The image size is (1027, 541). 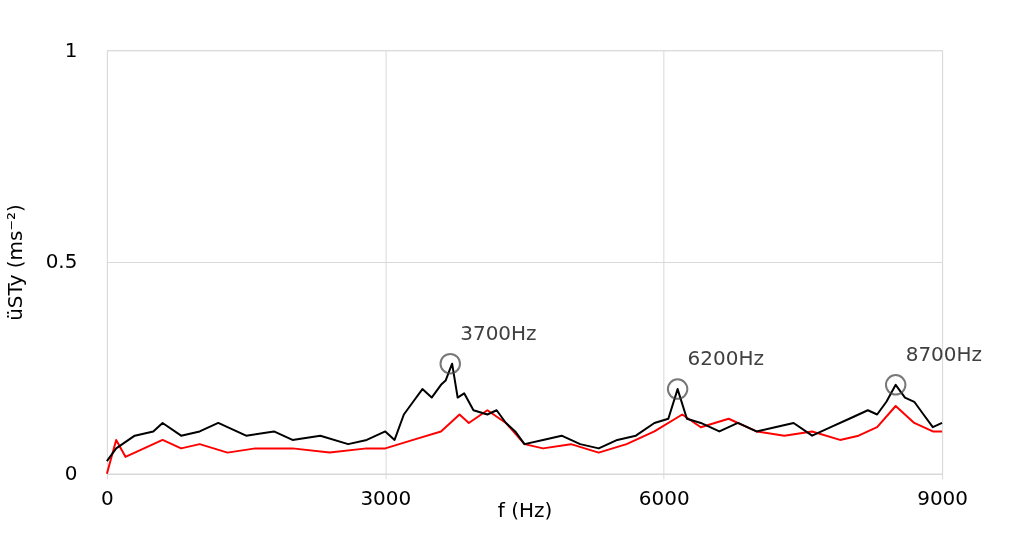 What do you see at coordinates (498, 332) in the screenshot?
I see `annotation: 3700Hz` at bounding box center [498, 332].